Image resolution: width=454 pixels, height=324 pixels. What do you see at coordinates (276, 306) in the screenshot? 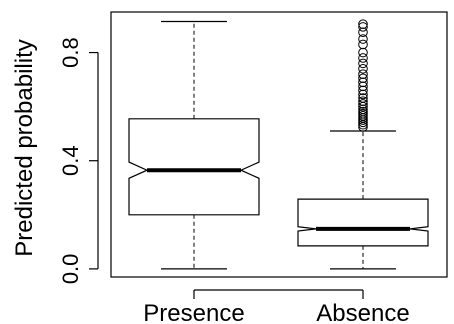
I see `x-axis: Presence Absence` at bounding box center [276, 306].